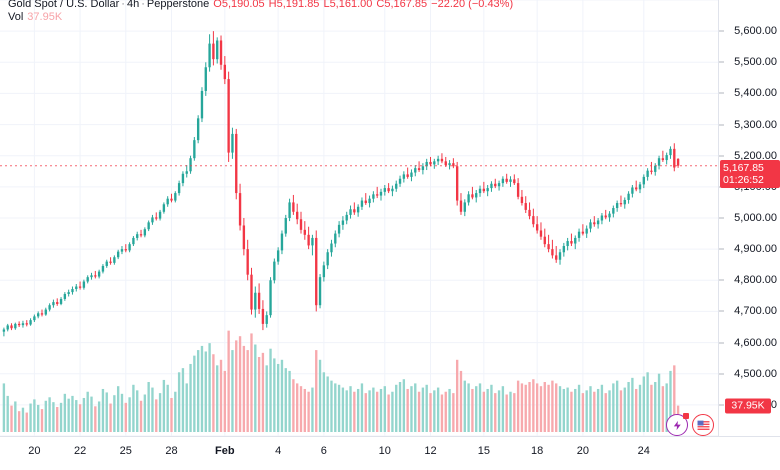 This screenshot has height=470, width=780. I want to click on time-tick-label: 15, so click(483, 451).